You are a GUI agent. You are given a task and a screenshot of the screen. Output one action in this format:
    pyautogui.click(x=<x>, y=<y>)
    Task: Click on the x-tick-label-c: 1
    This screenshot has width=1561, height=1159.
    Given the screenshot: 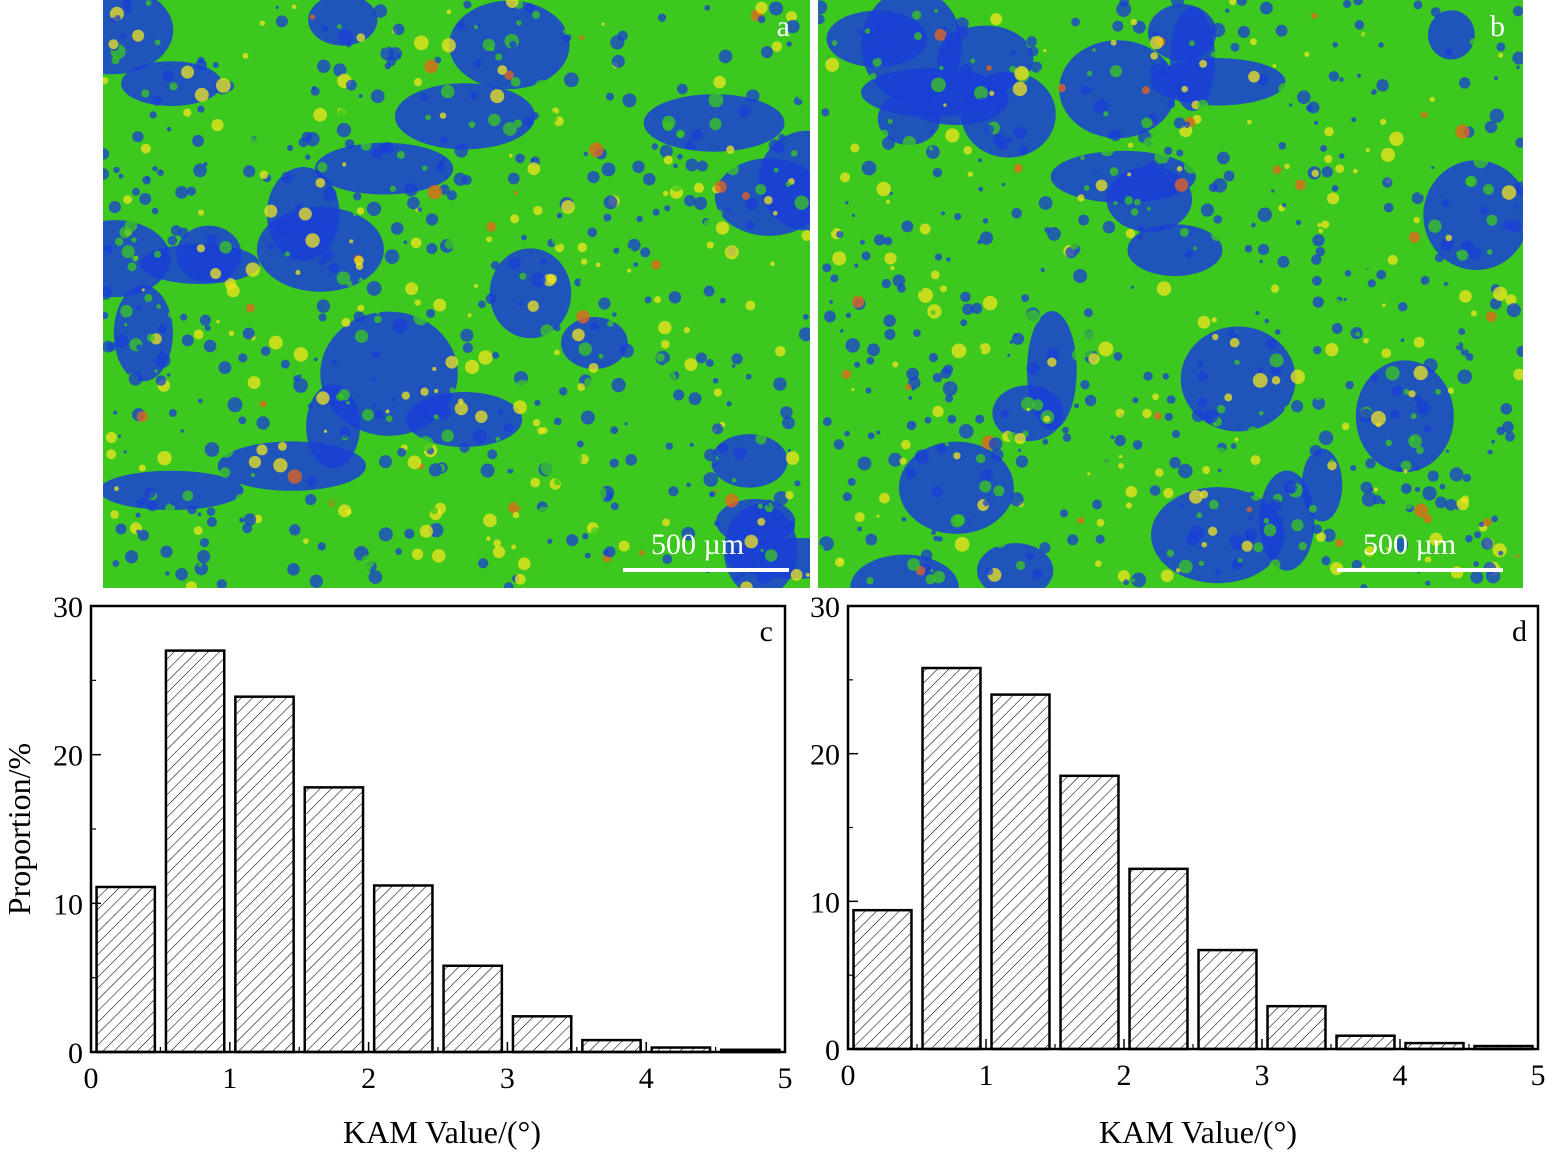 What is the action you would take?
    pyautogui.click(x=229, y=1078)
    